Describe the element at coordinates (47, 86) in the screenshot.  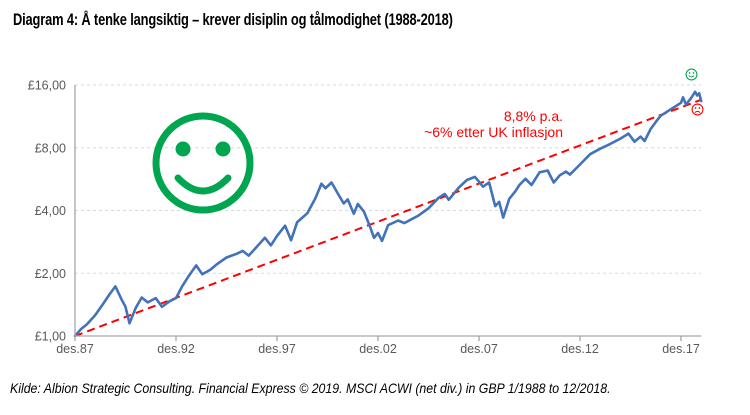
I see `y-tick-label: £16,00` at that location.